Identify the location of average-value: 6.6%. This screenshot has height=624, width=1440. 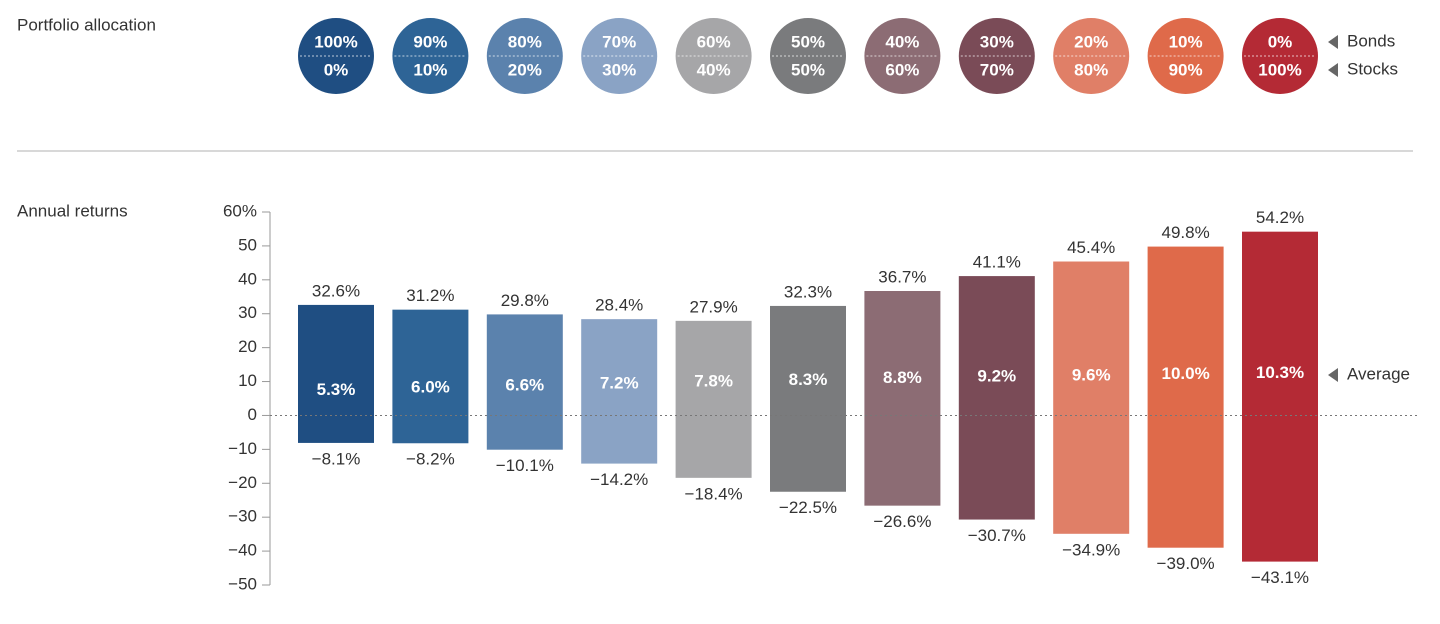
(524, 385).